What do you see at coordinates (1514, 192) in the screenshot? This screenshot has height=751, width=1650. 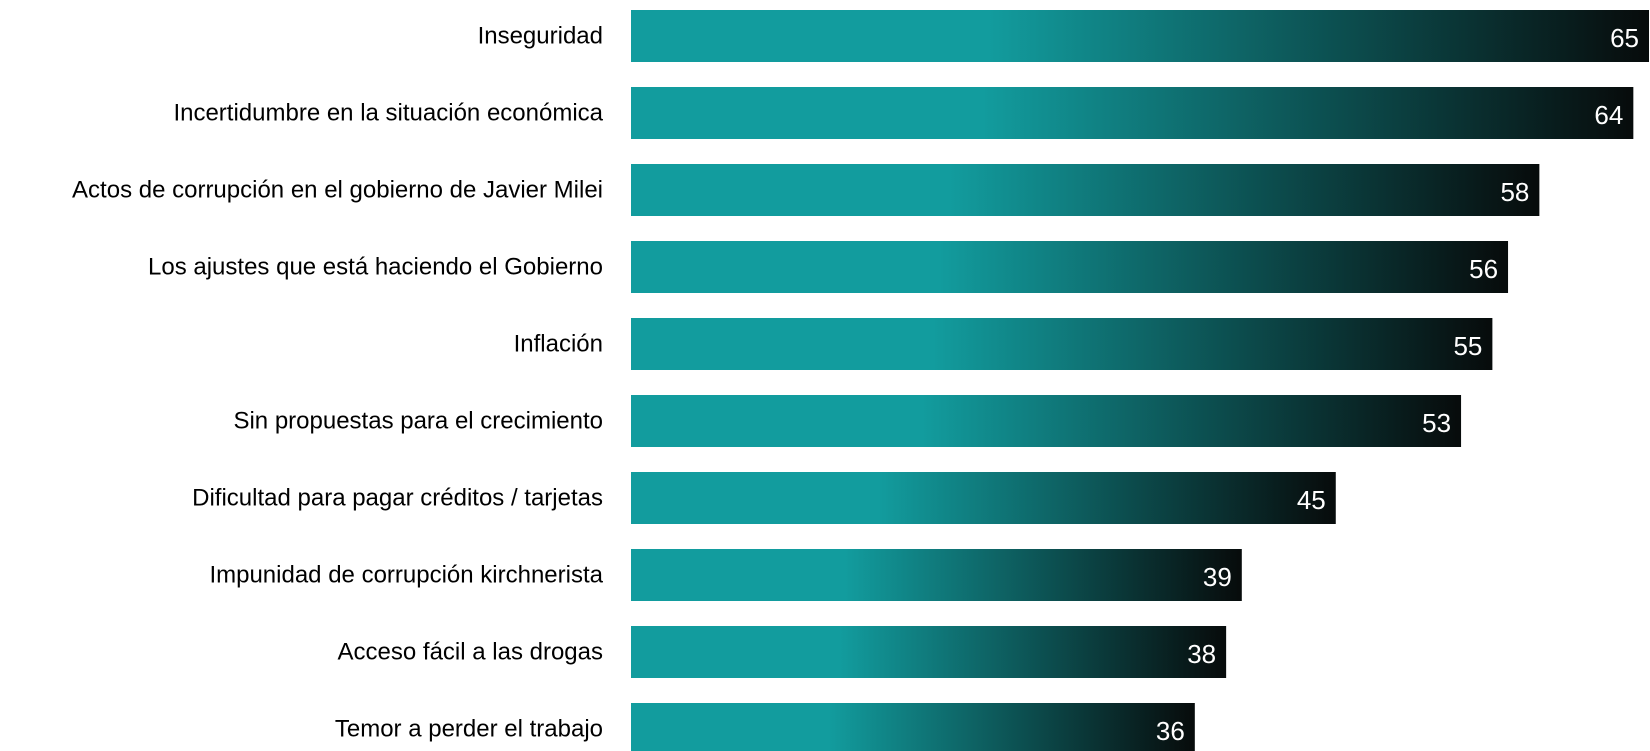 I see `value-label-3: 58` at bounding box center [1514, 192].